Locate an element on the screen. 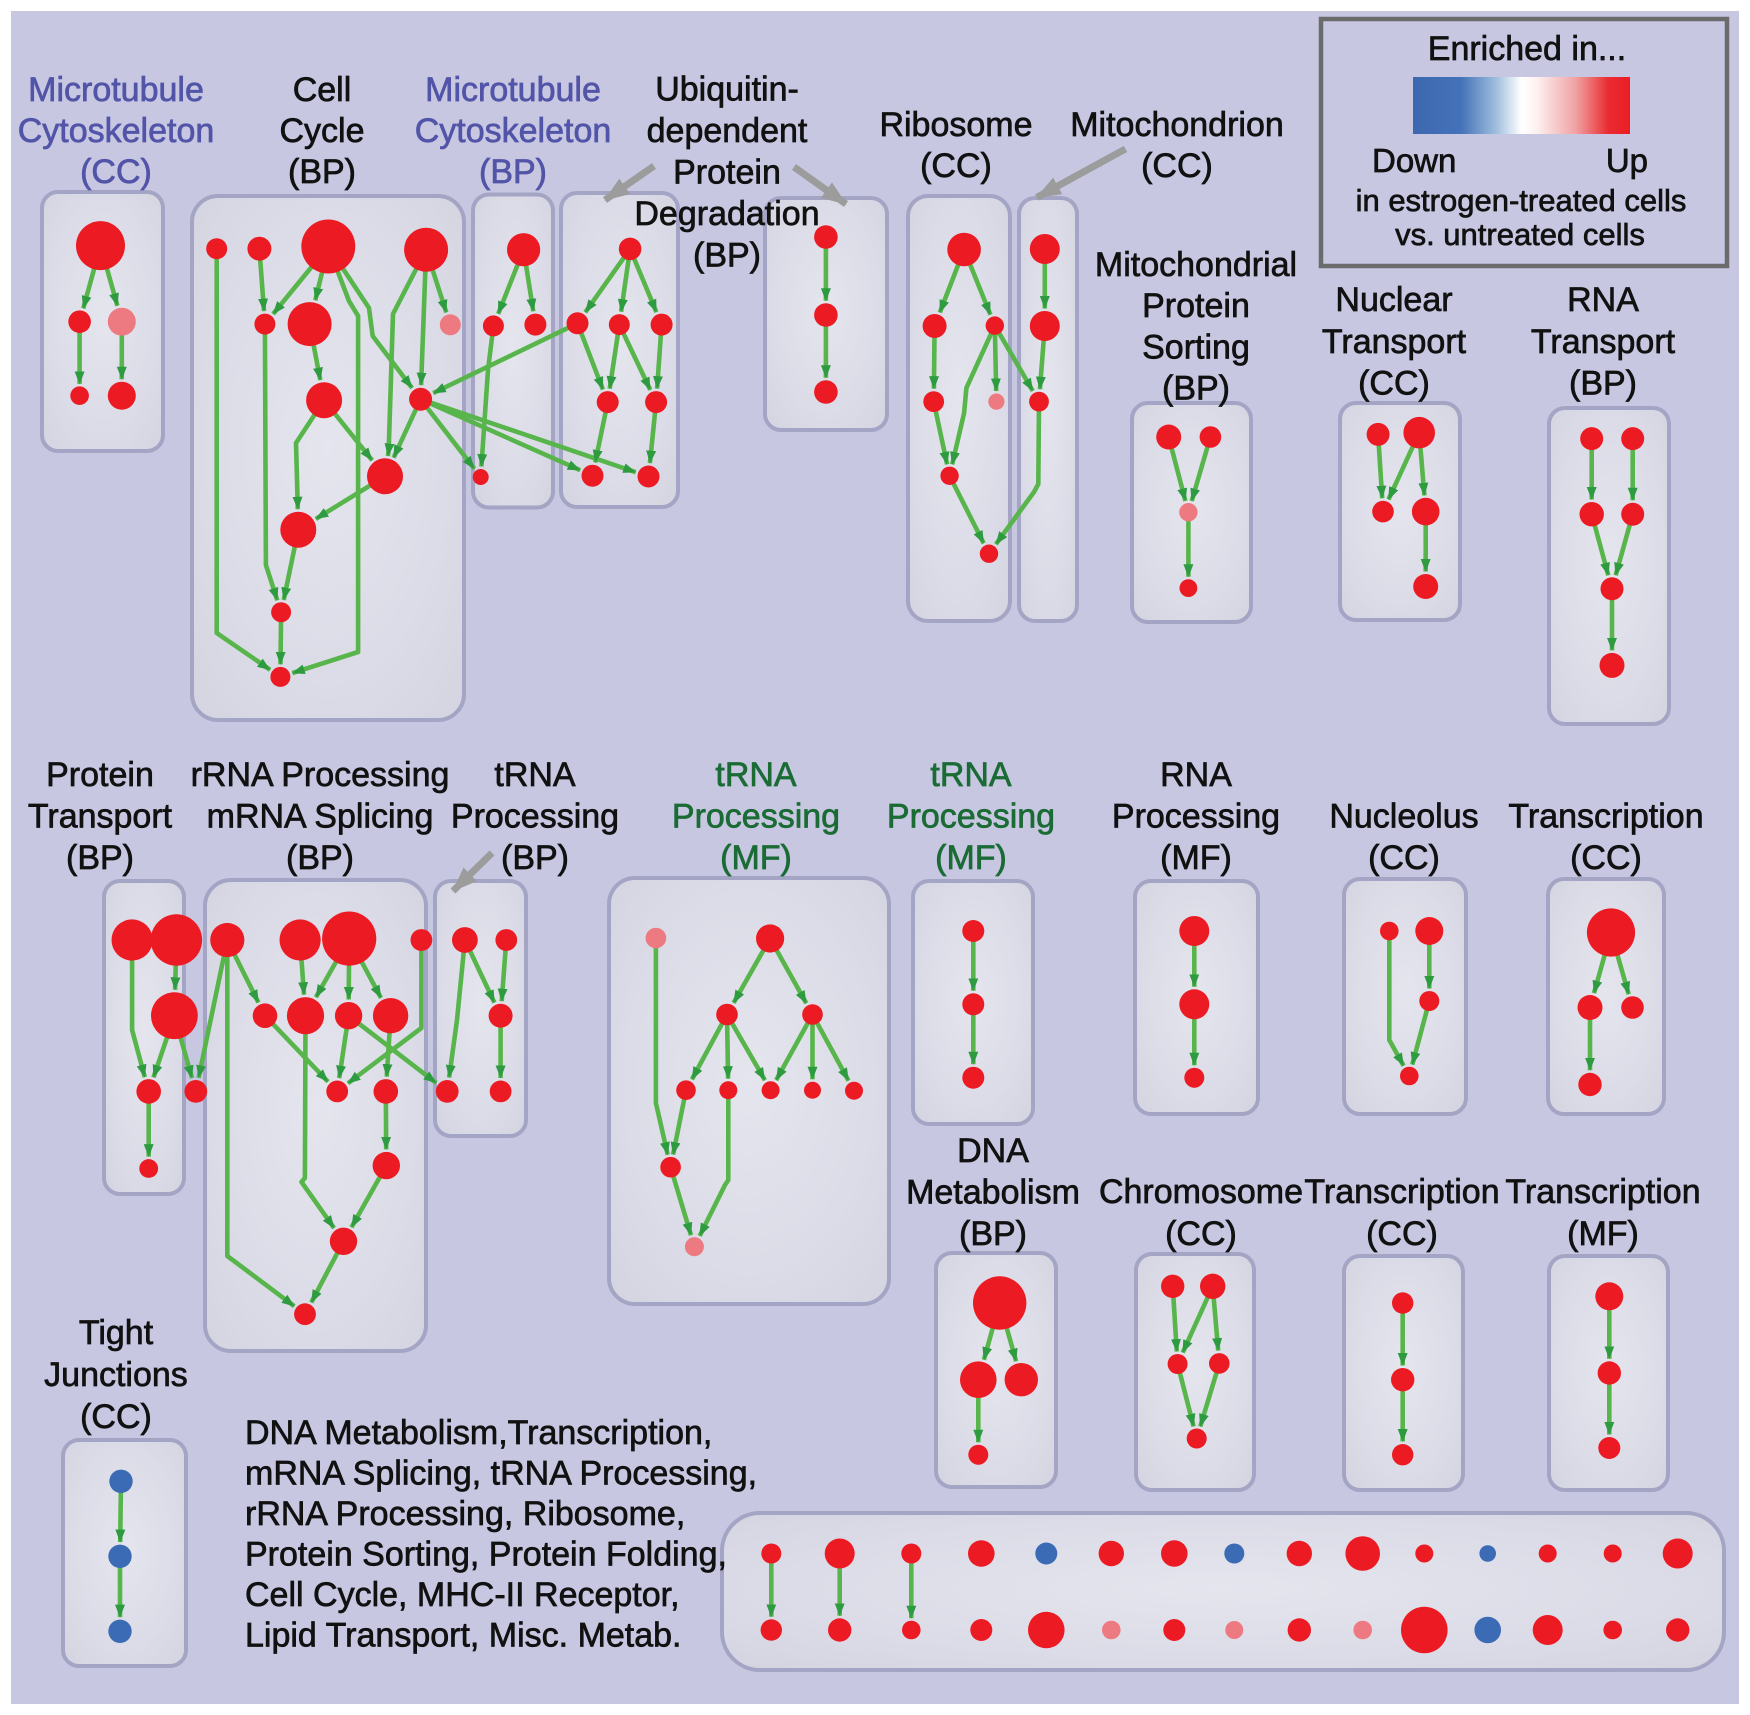  svg-text: DNA Metabolism,Transcription, is located at coordinates (478, 1433).